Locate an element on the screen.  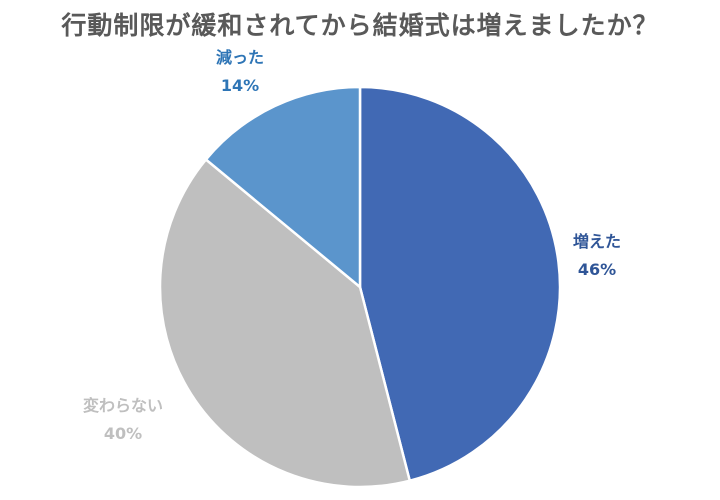
slice-category-label: 変わらない is located at coordinates (123, 405).